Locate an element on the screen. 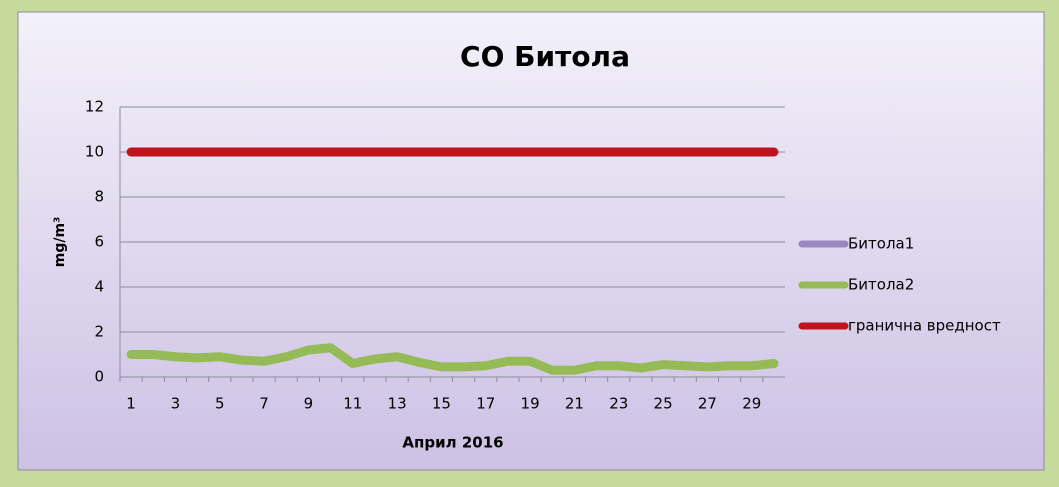 This screenshot has height=487, width=1059. x-tick-label: 15 is located at coordinates (441, 404).